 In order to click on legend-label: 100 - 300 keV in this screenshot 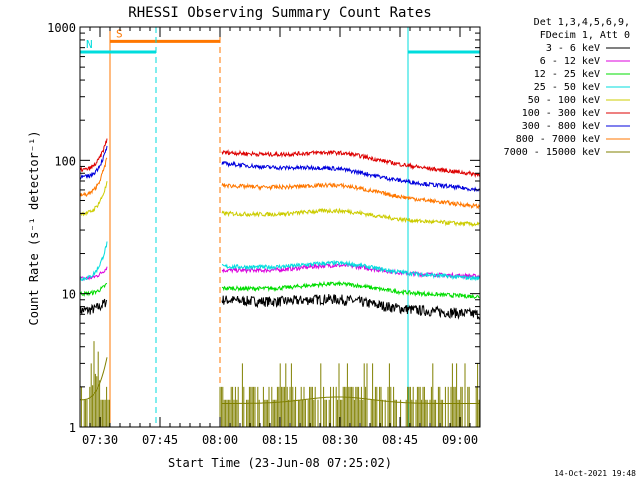, I will do `click(561, 113)`.